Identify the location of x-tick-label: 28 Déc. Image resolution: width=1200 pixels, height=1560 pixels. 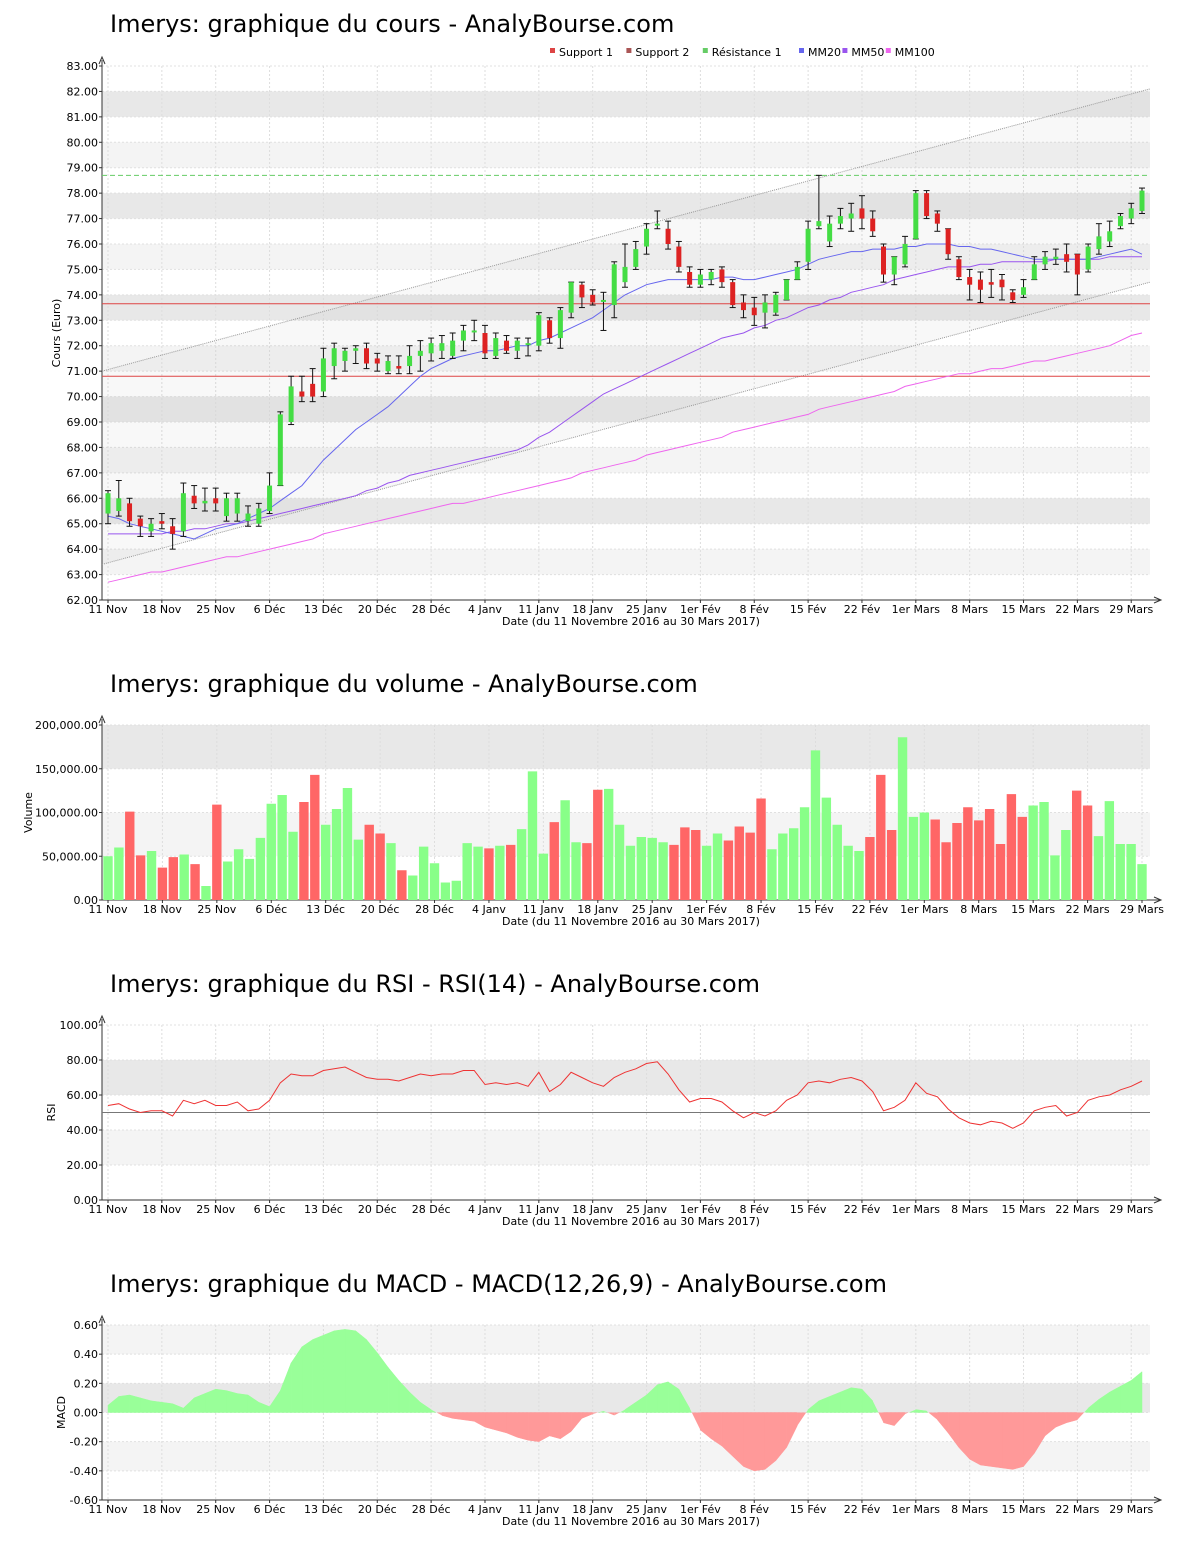
(431, 1209).